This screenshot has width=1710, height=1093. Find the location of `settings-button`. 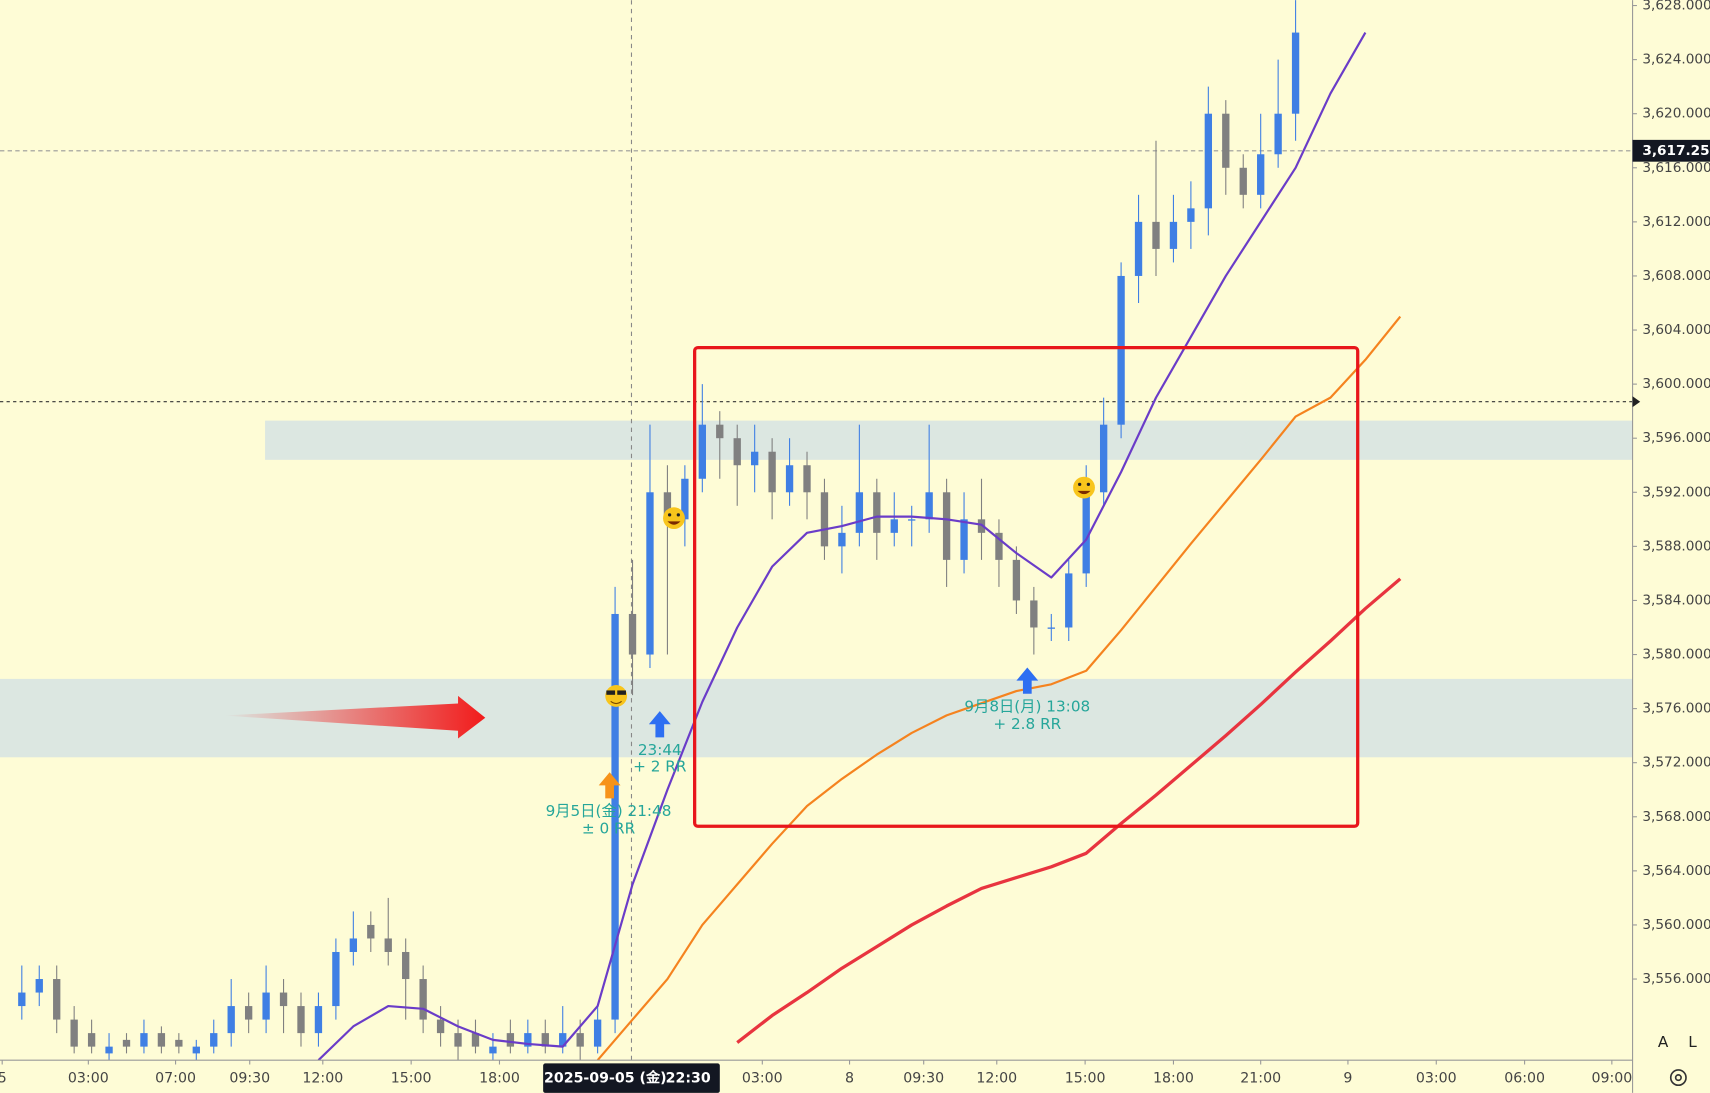

settings-button is located at coordinates (1678, 1078).